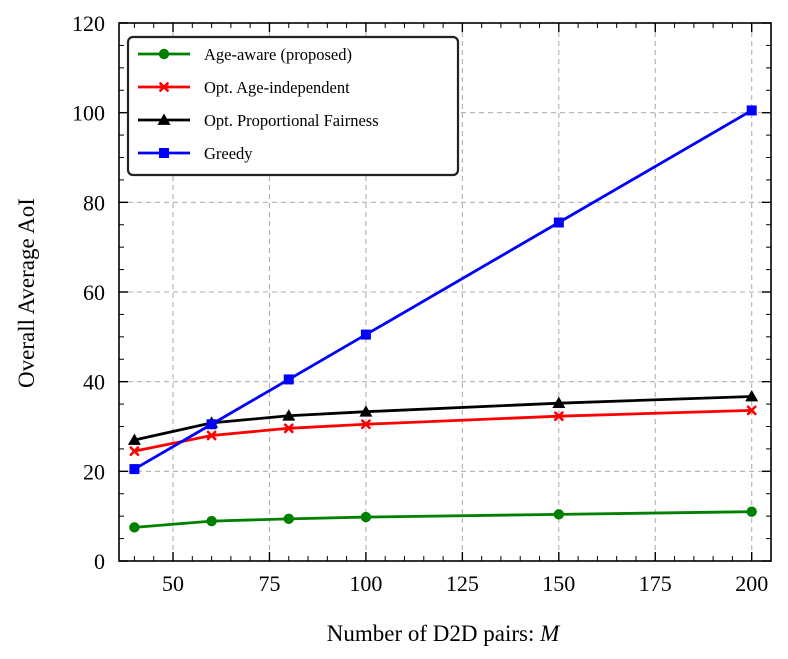 This screenshot has width=788, height=659. Describe the element at coordinates (88, 113) in the screenshot. I see `y-tick-label: 100` at that location.